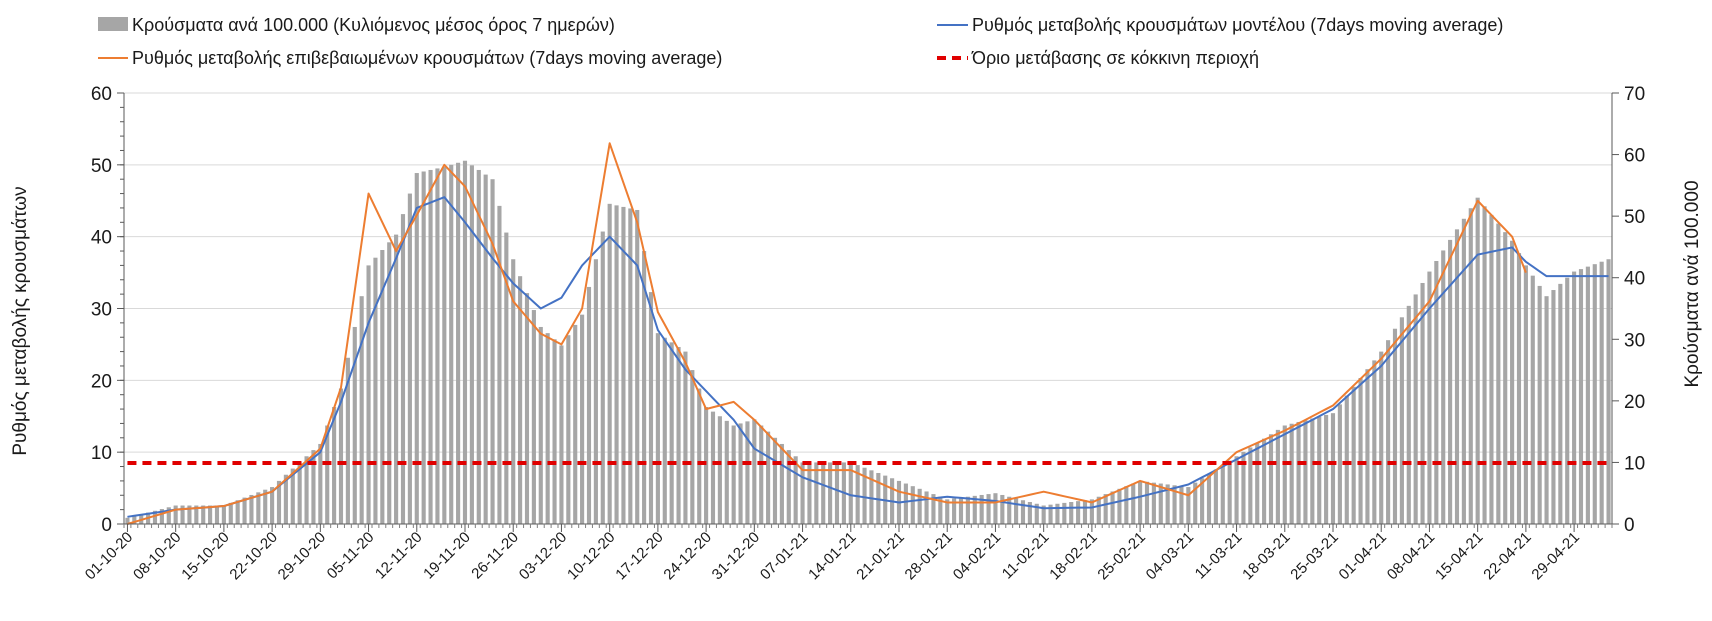  I want to click on y-left-tick-label: 20, so click(101, 381).